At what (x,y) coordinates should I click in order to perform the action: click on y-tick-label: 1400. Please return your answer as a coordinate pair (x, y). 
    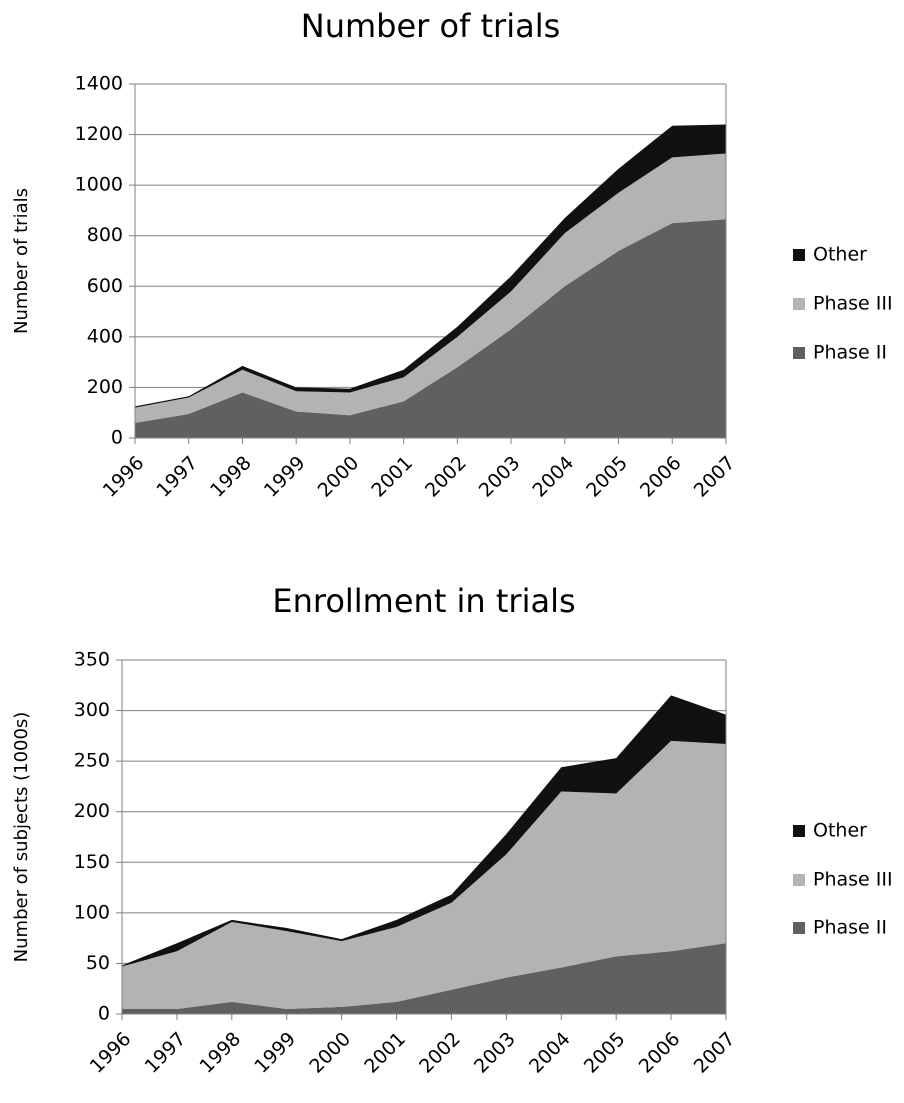
    Looking at the image, I should click on (99, 84).